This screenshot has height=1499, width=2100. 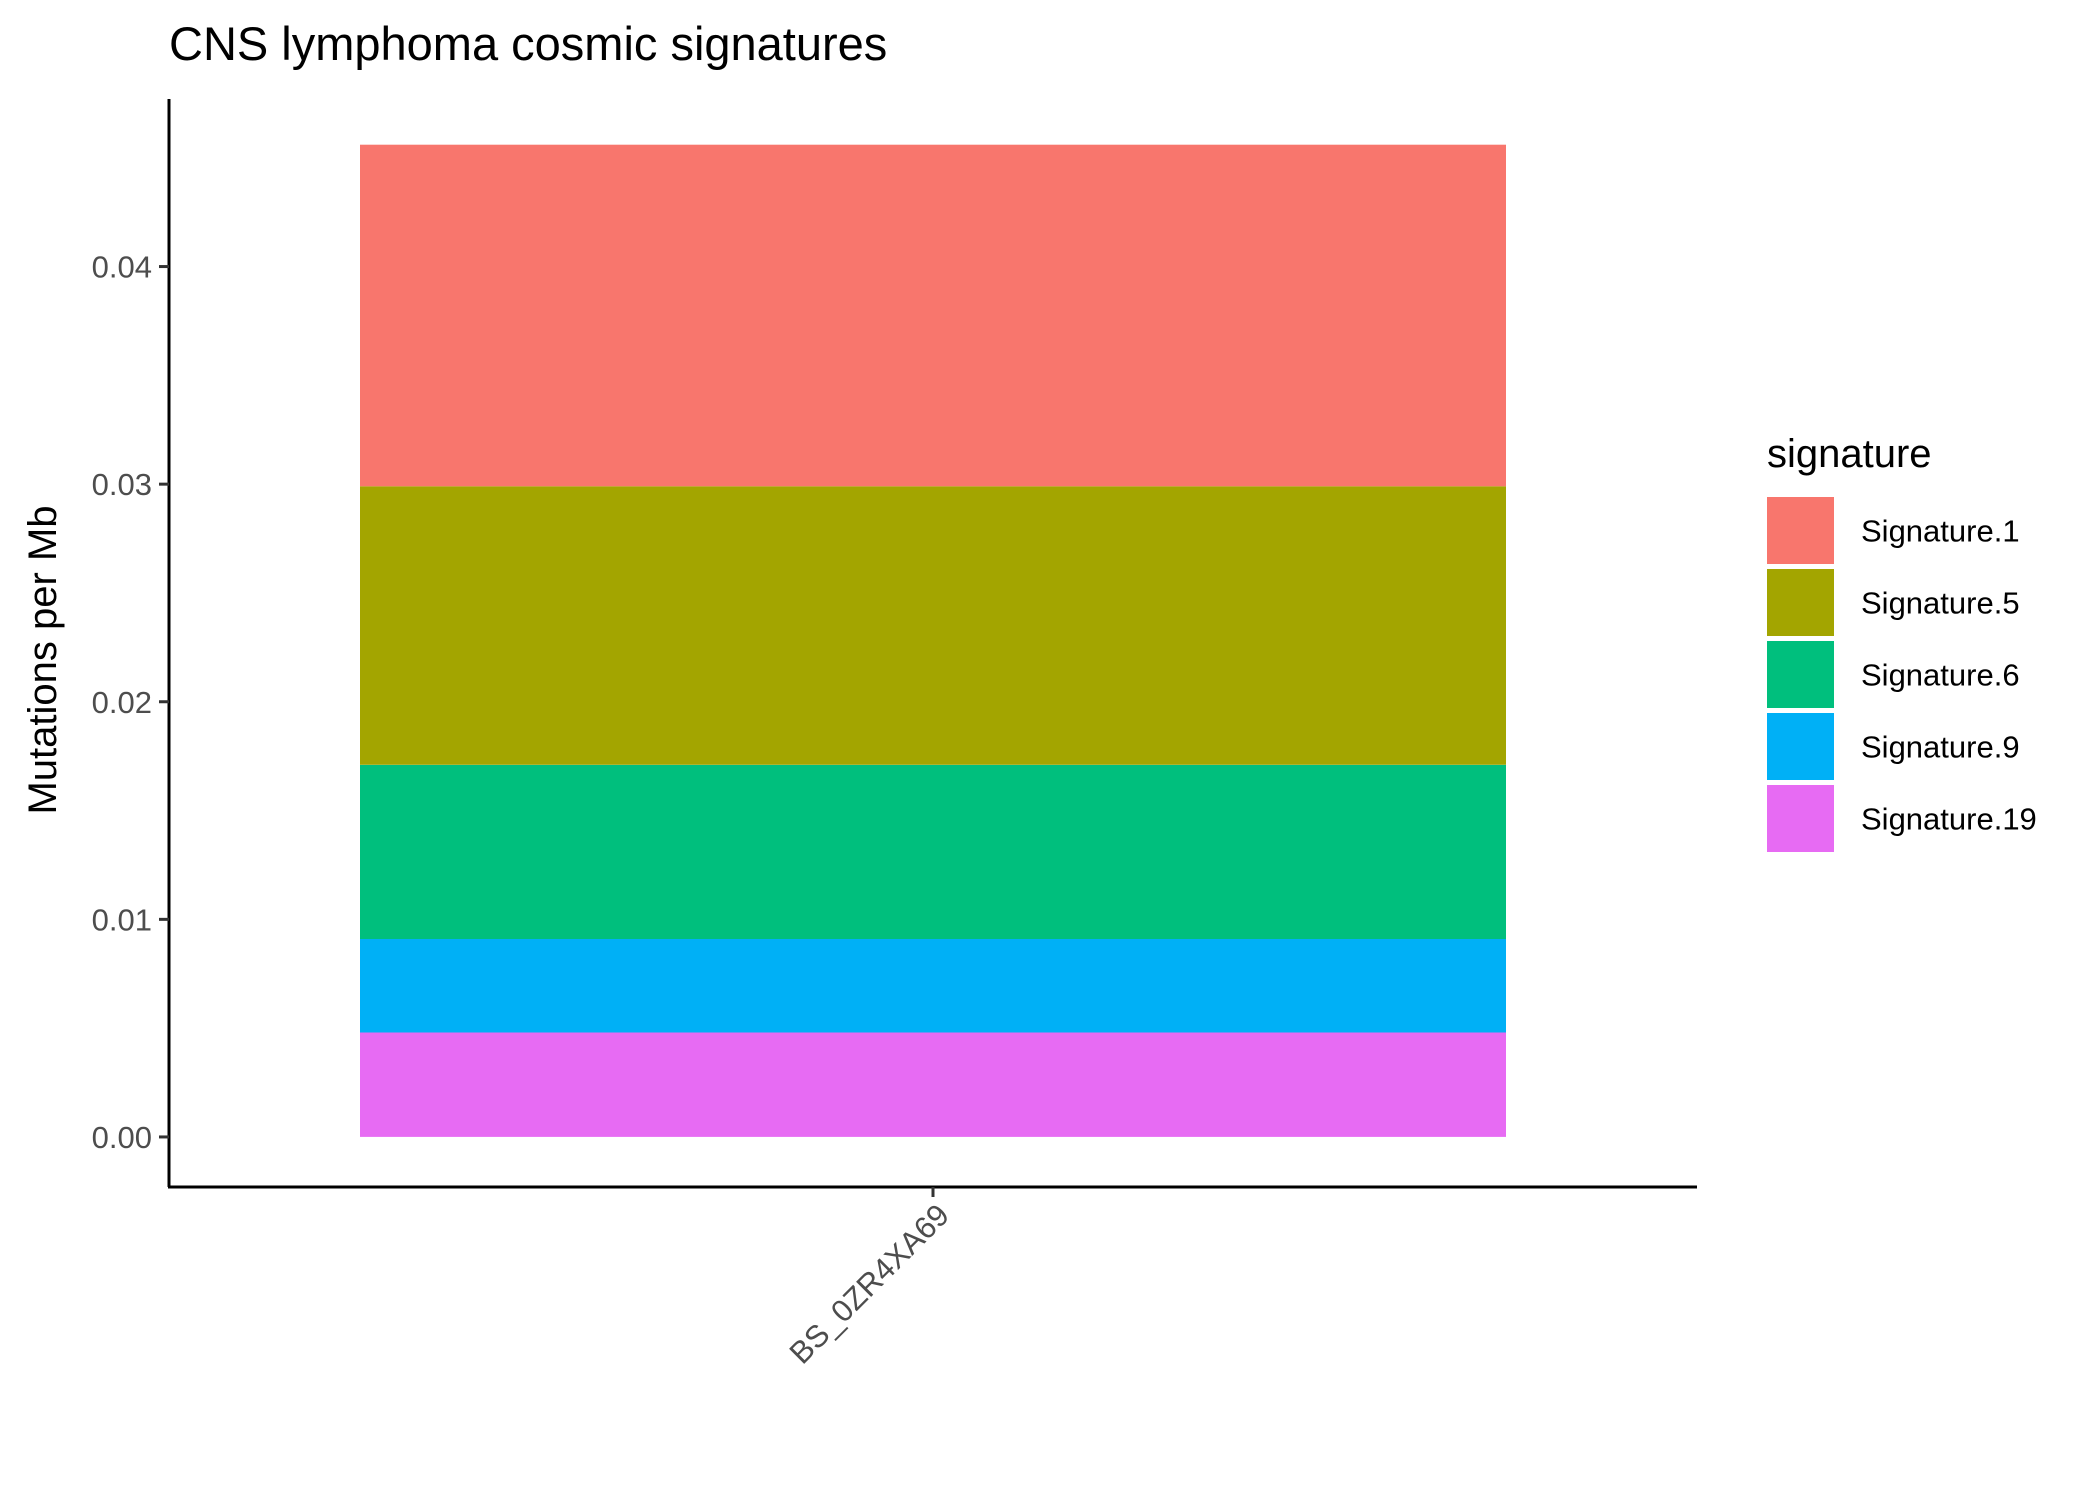 I want to click on y-tick-label: 0.01, so click(x=122, y=919).